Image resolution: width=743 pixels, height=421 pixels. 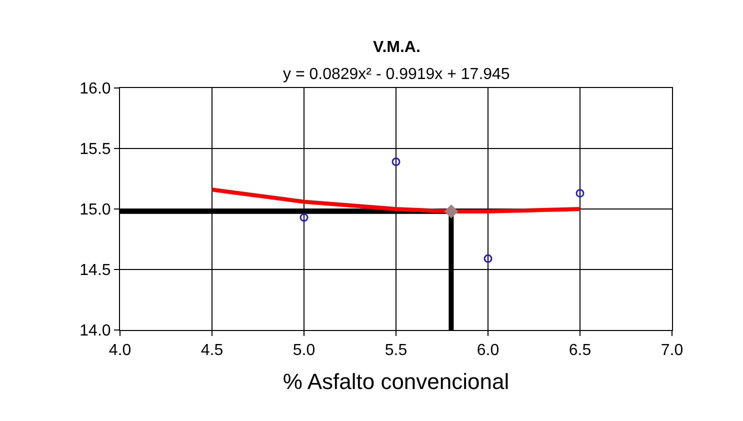 What do you see at coordinates (95, 89) in the screenshot?
I see `y-tick-label: 16.0` at bounding box center [95, 89].